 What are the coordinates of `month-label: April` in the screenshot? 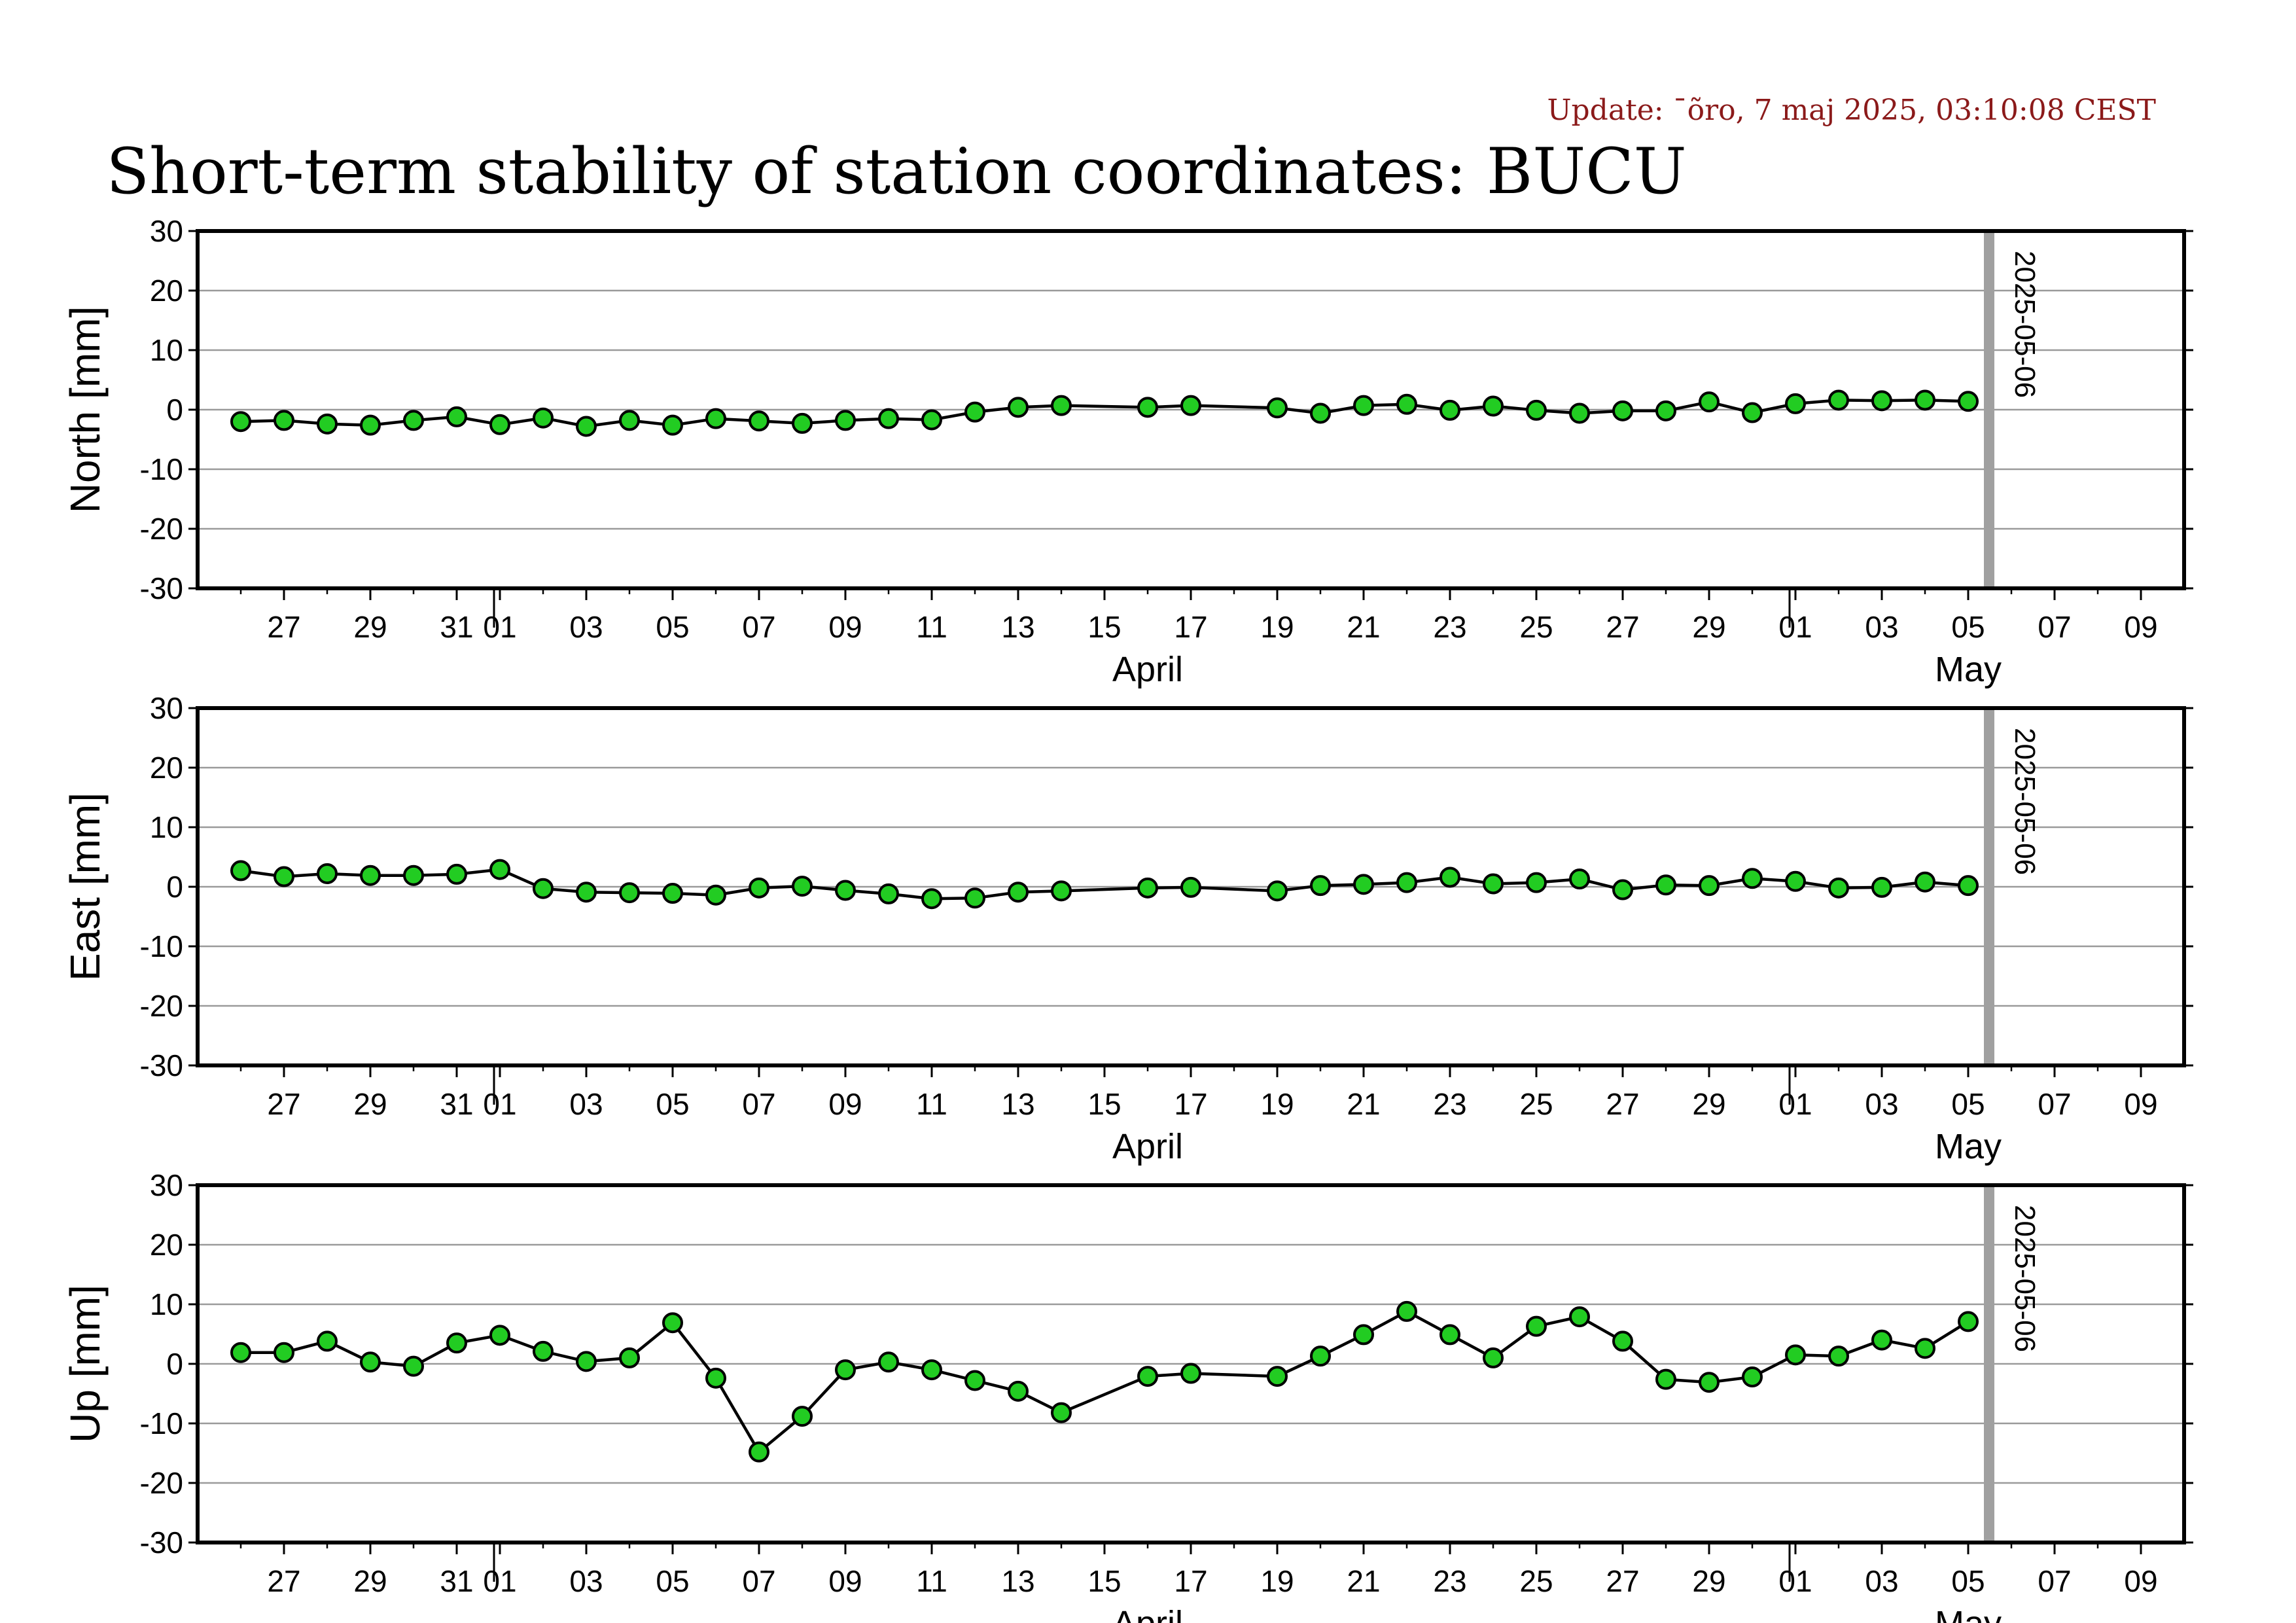 It's located at (1148, 1614).